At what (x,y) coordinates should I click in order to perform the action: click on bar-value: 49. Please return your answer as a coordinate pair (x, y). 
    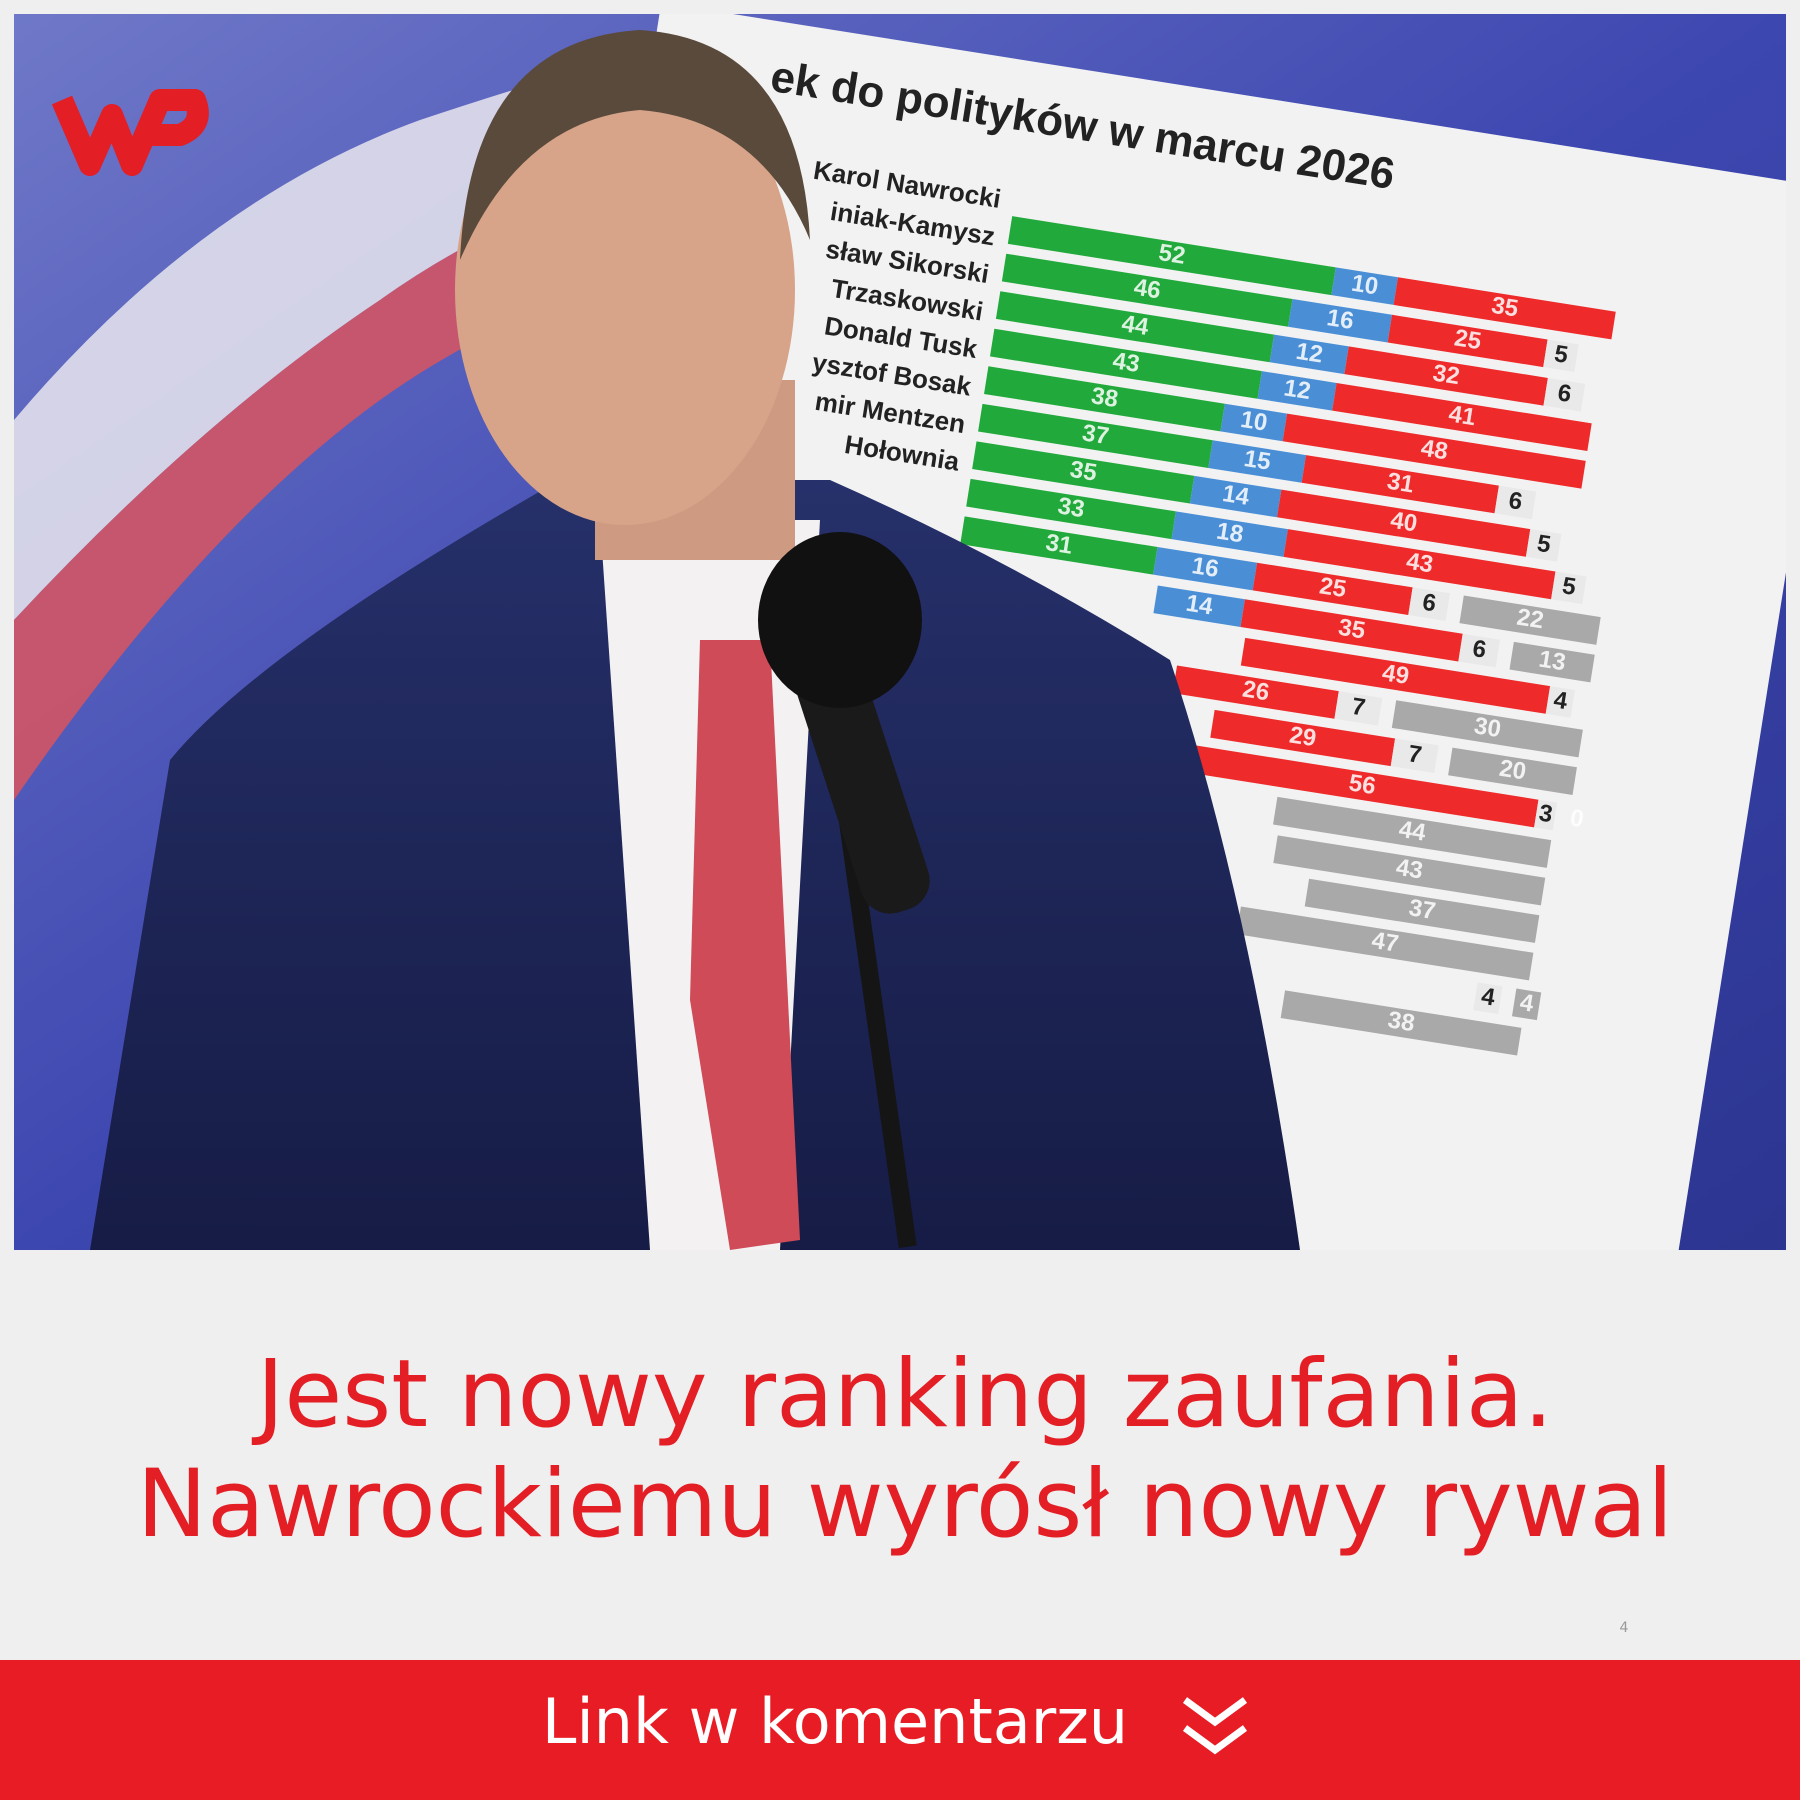
    Looking at the image, I should click on (1395, 674).